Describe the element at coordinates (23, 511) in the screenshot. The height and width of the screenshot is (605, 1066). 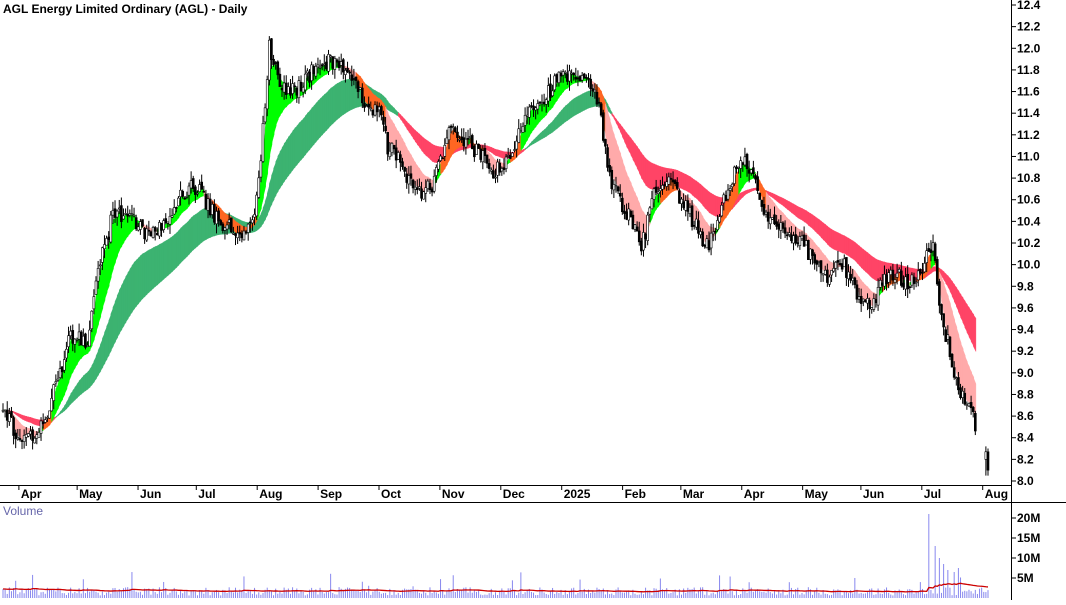
I see `volume-label: Volume` at that location.